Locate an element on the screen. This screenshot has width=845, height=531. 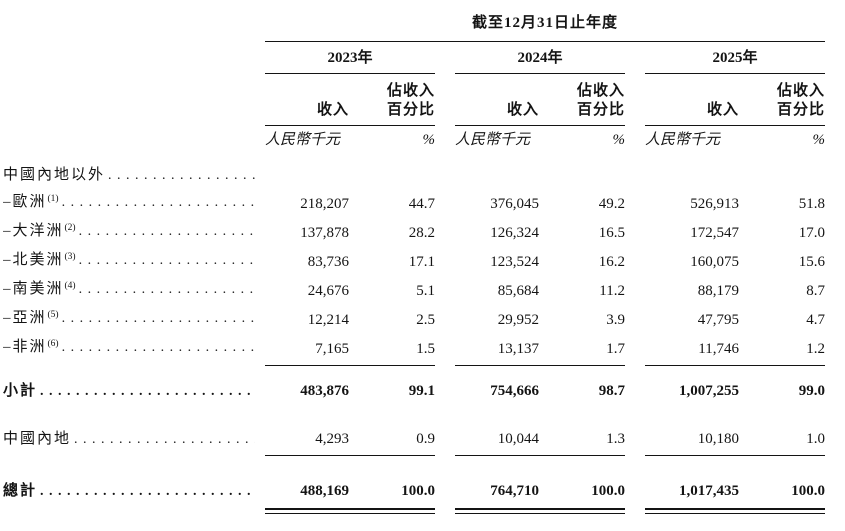
table-row-south-america: –南美洲(4) 24,676 5.1 85,684 11.2 88,179 8.7 is located at coordinates (414, 292).